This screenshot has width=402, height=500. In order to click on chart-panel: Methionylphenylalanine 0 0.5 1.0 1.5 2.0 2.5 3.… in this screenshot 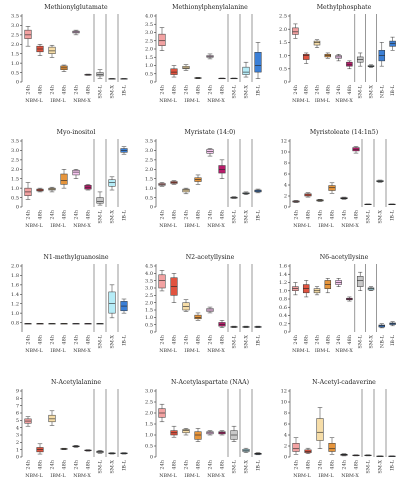, I will do `click(201, 62)`.